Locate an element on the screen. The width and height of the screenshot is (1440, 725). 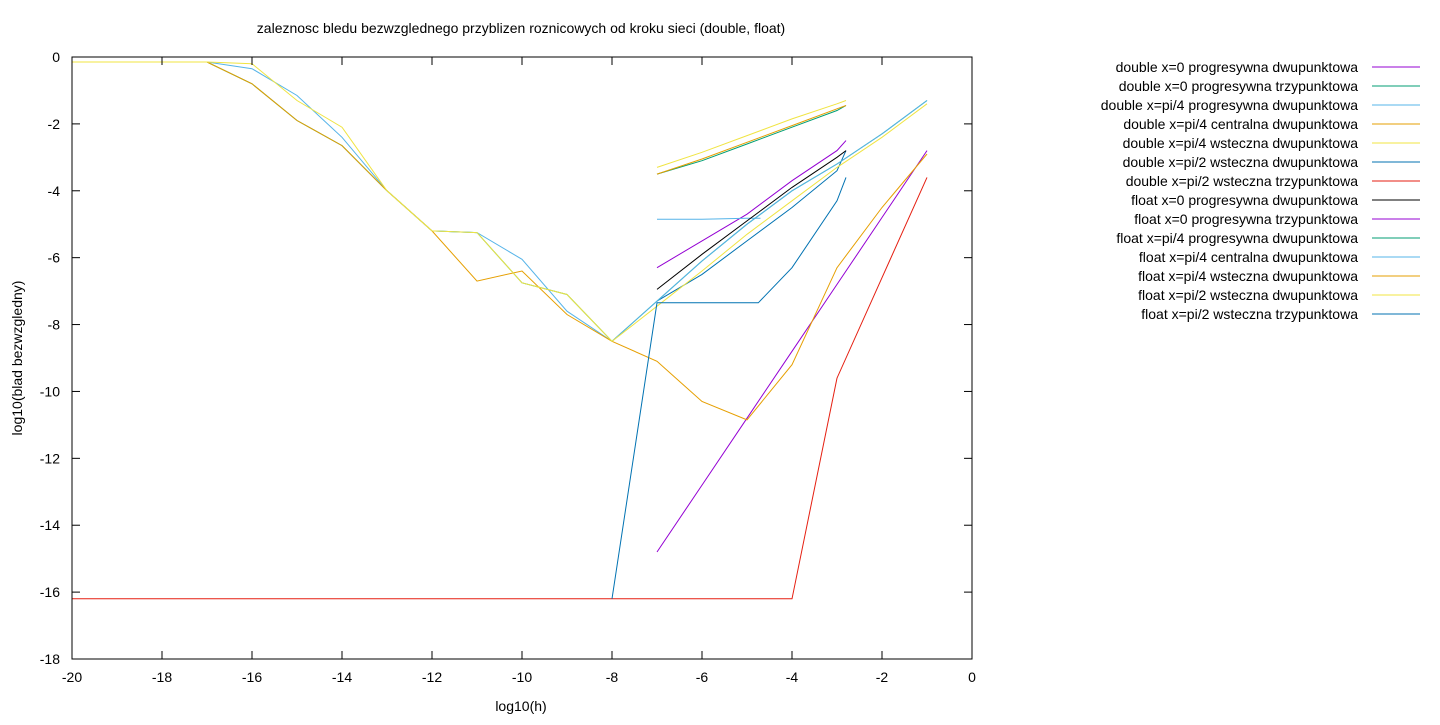
x-tick-label: -2 is located at coordinates (882, 677).